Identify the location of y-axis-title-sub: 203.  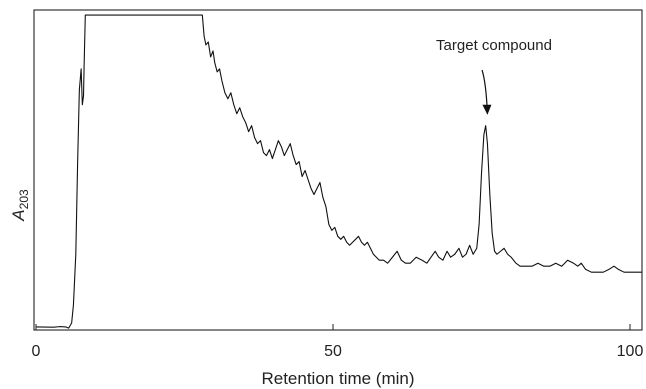
(24, 199).